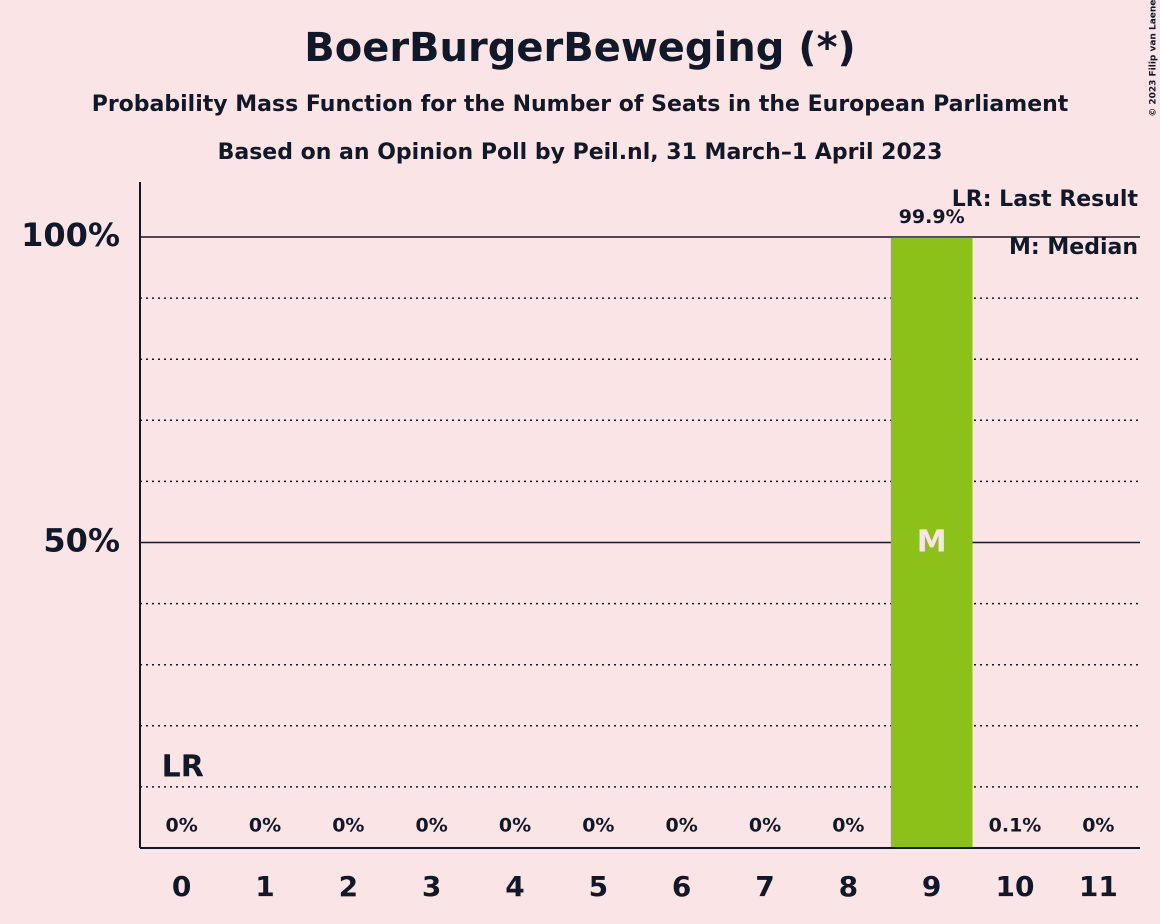 The width and height of the screenshot is (1160, 924). Describe the element at coordinates (264, 886) in the screenshot. I see `x-tick-label: 1` at that location.